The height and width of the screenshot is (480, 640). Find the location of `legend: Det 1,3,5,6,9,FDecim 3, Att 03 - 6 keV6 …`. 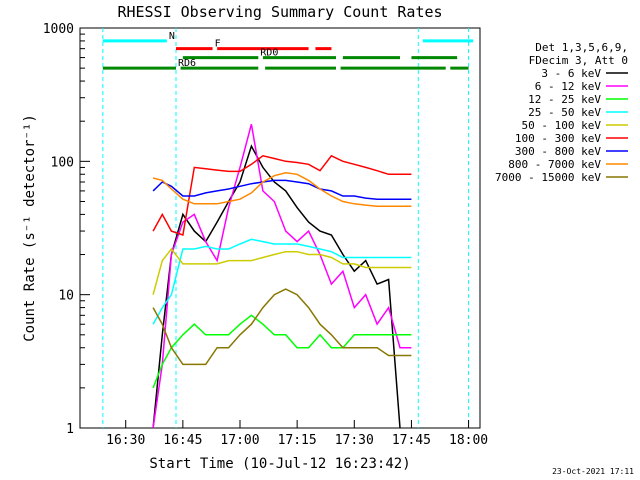

legend: Det 1,3,5,6,9,FDecim 3, Att 03 - 6 keV6 … is located at coordinates (561, 112).